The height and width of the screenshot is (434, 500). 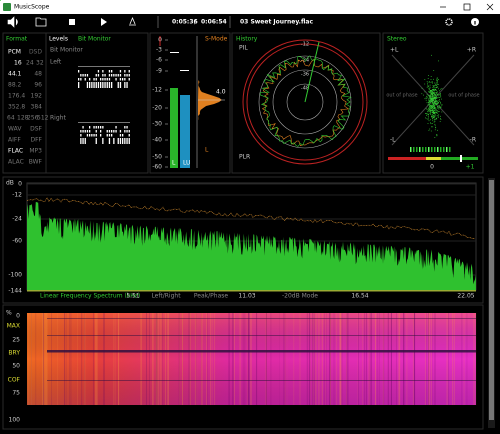 What do you see at coordinates (104, 22) in the screenshot?
I see `play-button` at bounding box center [104, 22].